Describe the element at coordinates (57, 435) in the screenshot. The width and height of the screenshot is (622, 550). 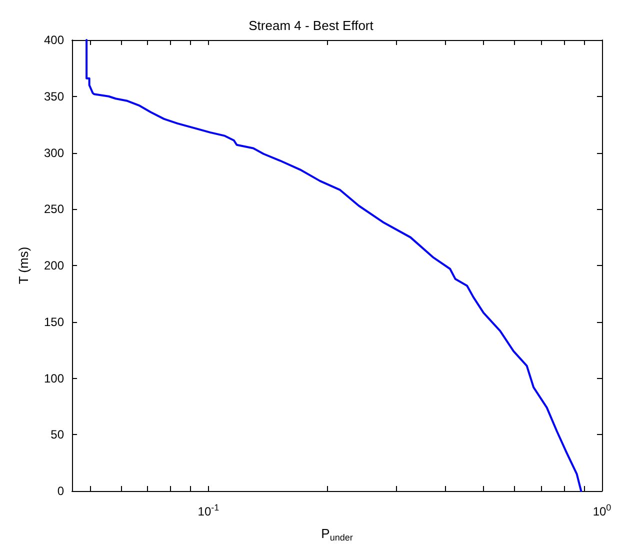
I see `y-tick-label: 50` at that location.